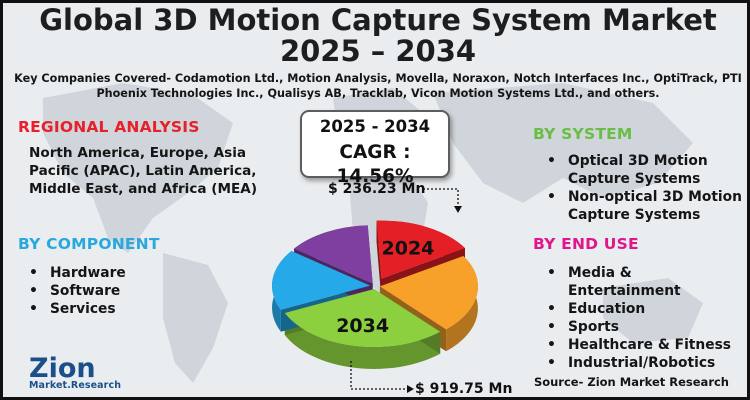 Image resolution: width=750 pixels, height=400 pixels. Describe the element at coordinates (631, 382) in the screenshot. I see `source-text: Source- Zion Market Research` at that location.